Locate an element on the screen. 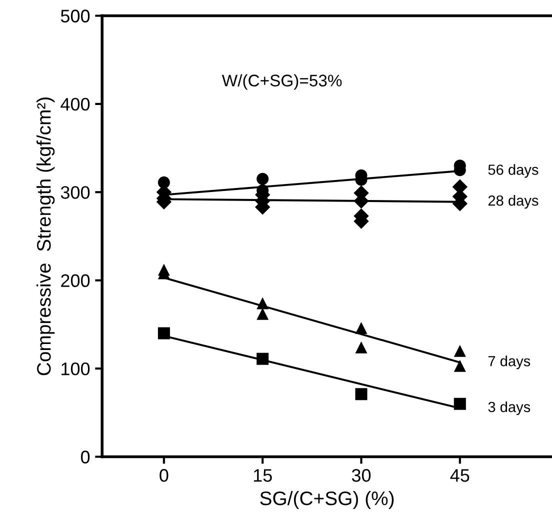  annotation: W/(C+SG)=53% is located at coordinates (282, 82).